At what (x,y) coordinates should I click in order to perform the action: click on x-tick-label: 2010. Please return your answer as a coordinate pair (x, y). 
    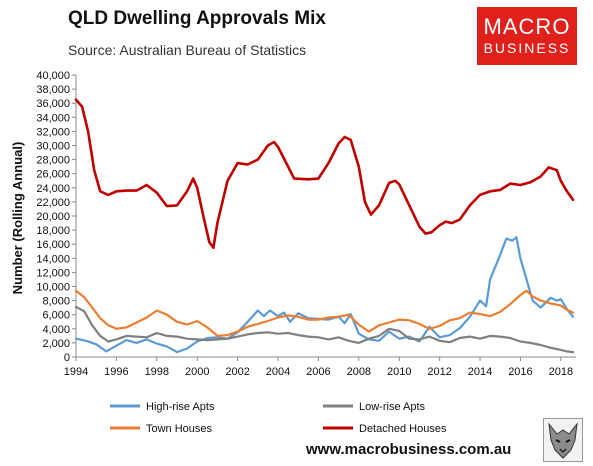
    Looking at the image, I should click on (399, 372).